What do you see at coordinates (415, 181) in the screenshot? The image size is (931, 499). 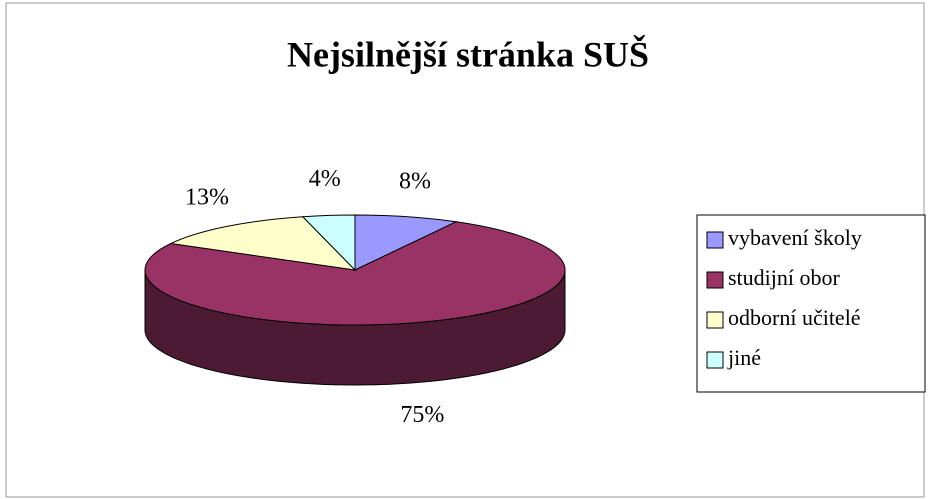 I see `data-label: 8%` at bounding box center [415, 181].